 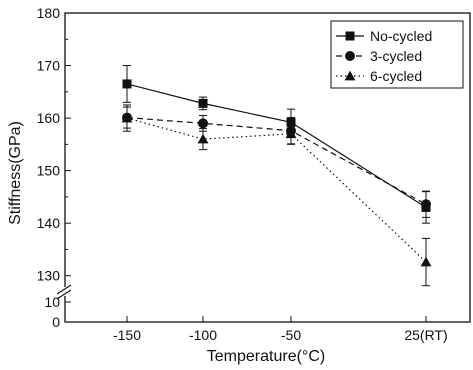 I want to click on y-tick-label: 160, so click(x=49, y=118).